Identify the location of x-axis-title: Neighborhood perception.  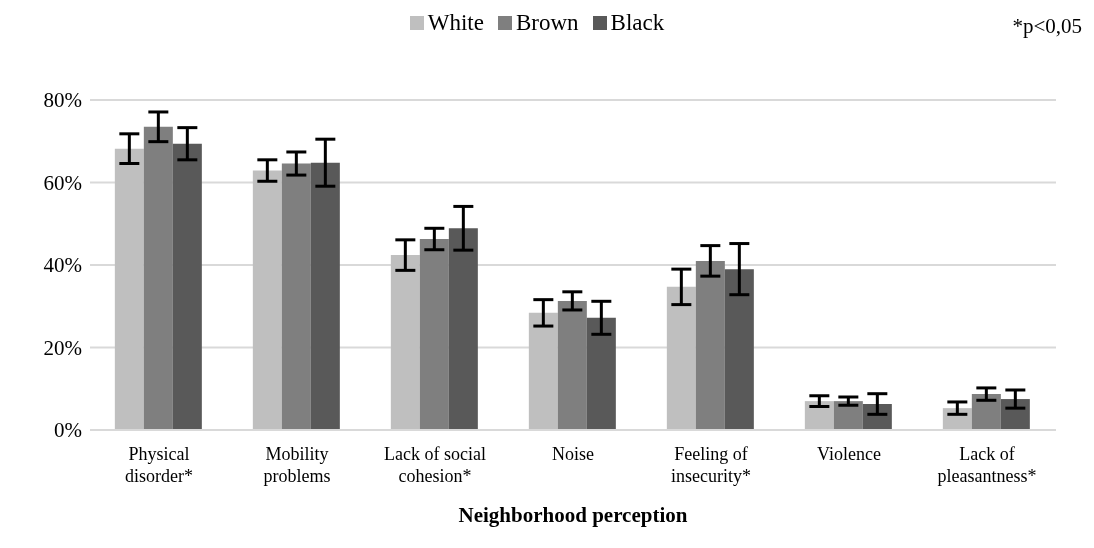
(573, 515).